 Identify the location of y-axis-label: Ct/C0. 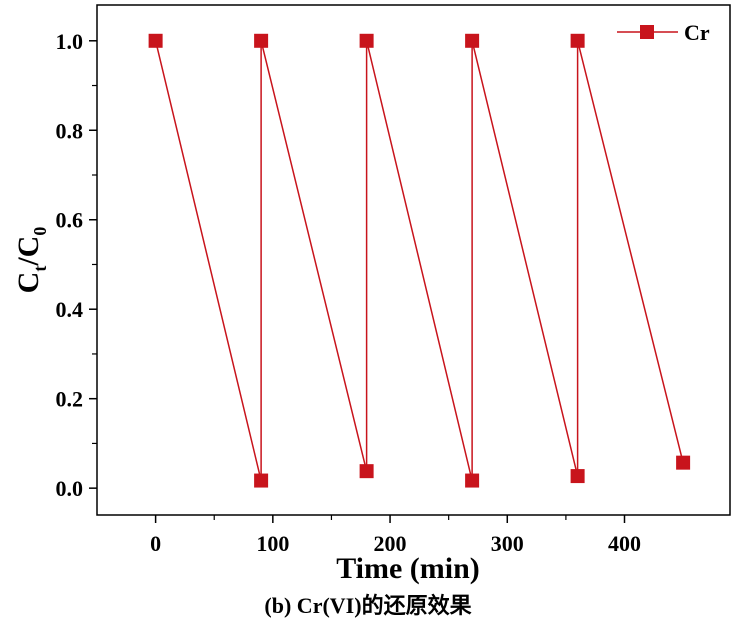
(31, 260).